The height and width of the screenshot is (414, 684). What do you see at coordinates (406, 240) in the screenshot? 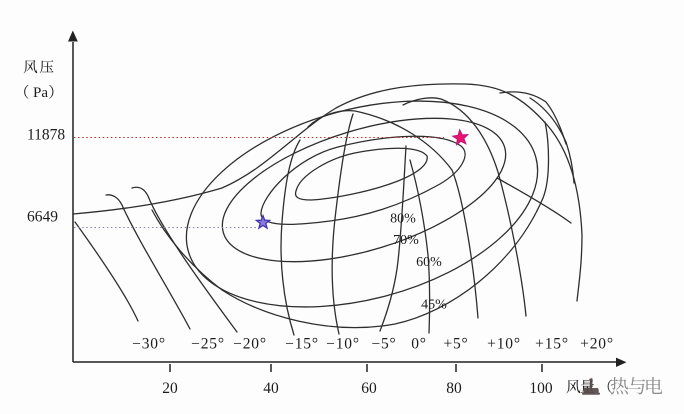
I see `svg-text: 70%` at bounding box center [406, 240].